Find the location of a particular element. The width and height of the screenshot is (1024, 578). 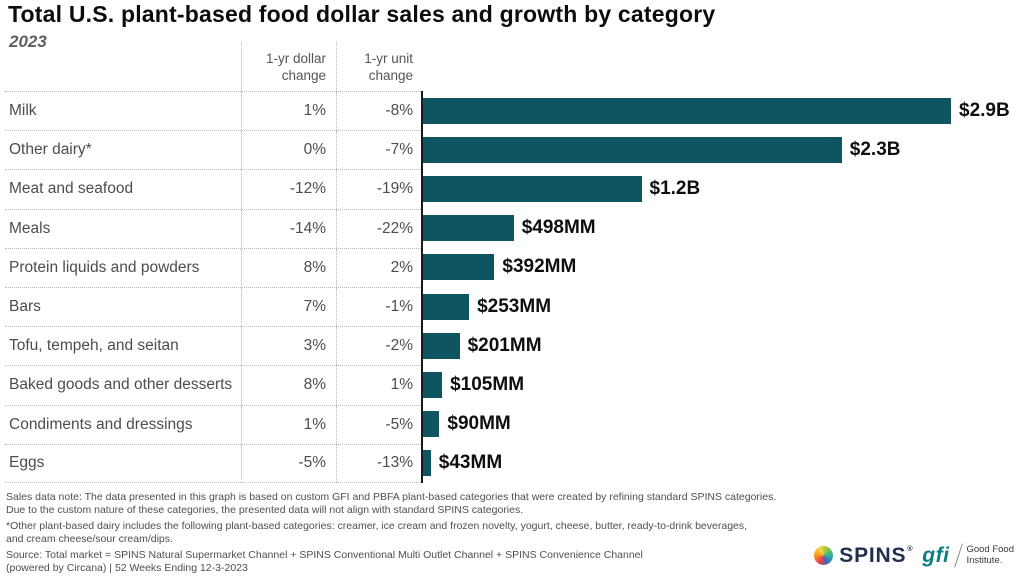

table-row-left: Milk 1% -8% is located at coordinates (213, 111).